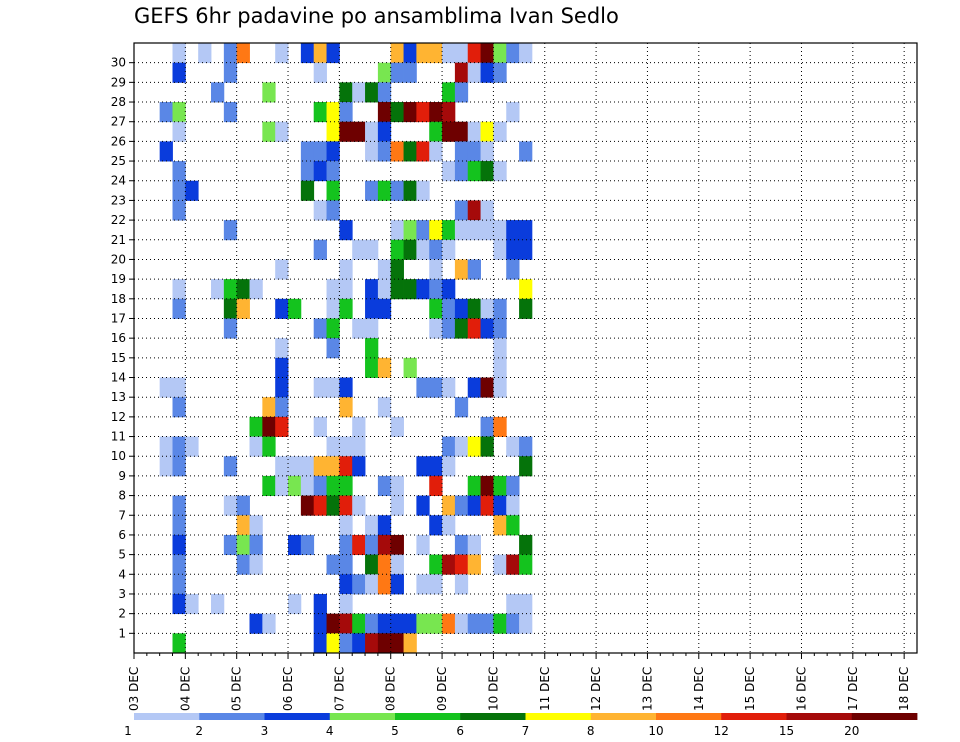 This screenshot has width=960, height=742. I want to click on x-tick-label: 17 DEC, so click(853, 689).